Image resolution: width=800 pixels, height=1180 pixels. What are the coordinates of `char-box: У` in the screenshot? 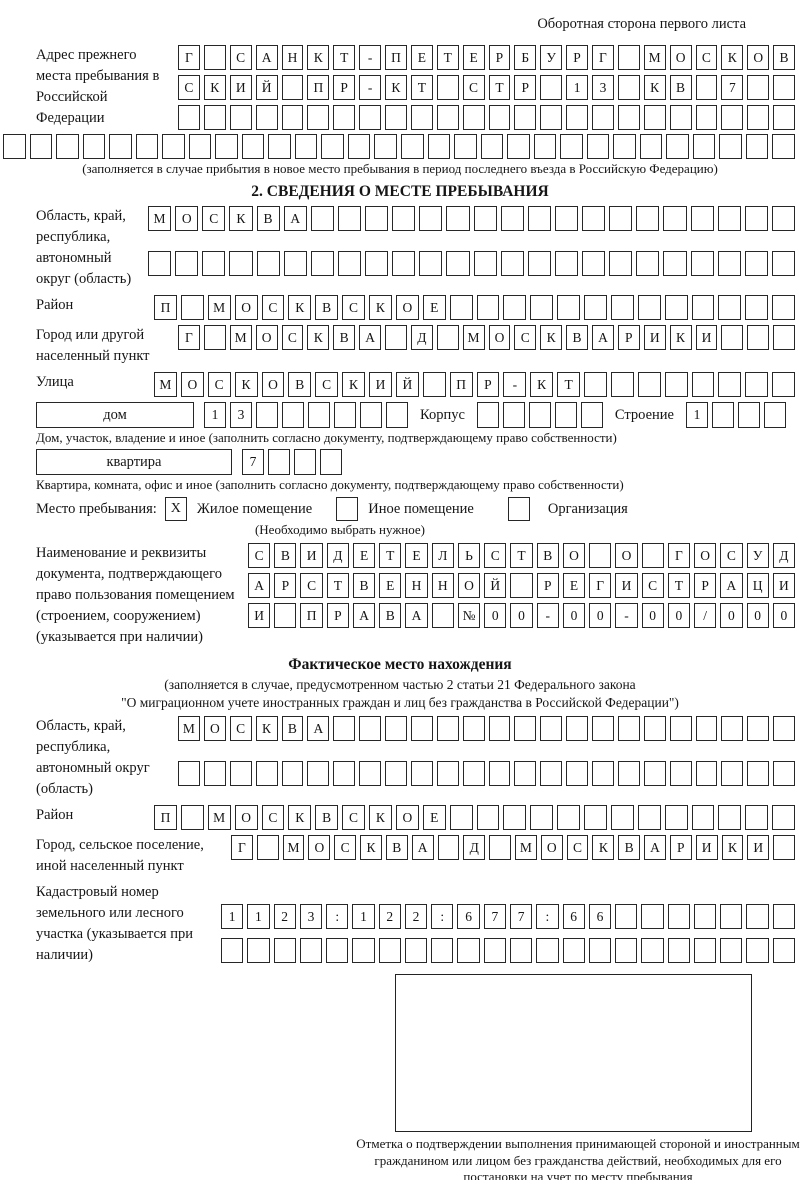 It's located at (551, 57).